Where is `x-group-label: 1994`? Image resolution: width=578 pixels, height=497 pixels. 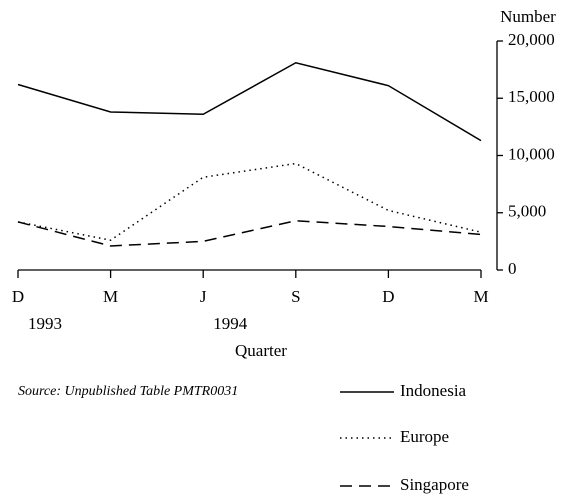 x-group-label: 1994 is located at coordinates (230, 323).